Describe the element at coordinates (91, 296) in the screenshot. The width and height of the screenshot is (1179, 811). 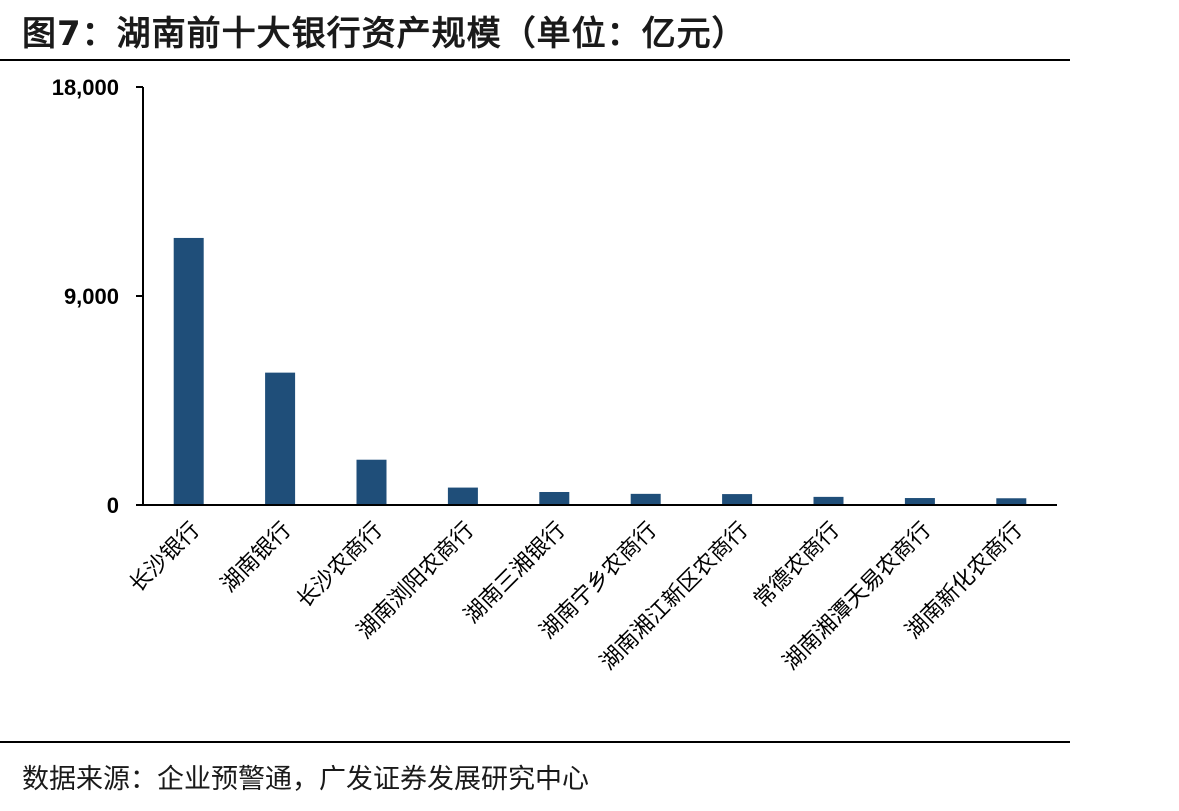
I see `y-tick-label: 9,000` at that location.